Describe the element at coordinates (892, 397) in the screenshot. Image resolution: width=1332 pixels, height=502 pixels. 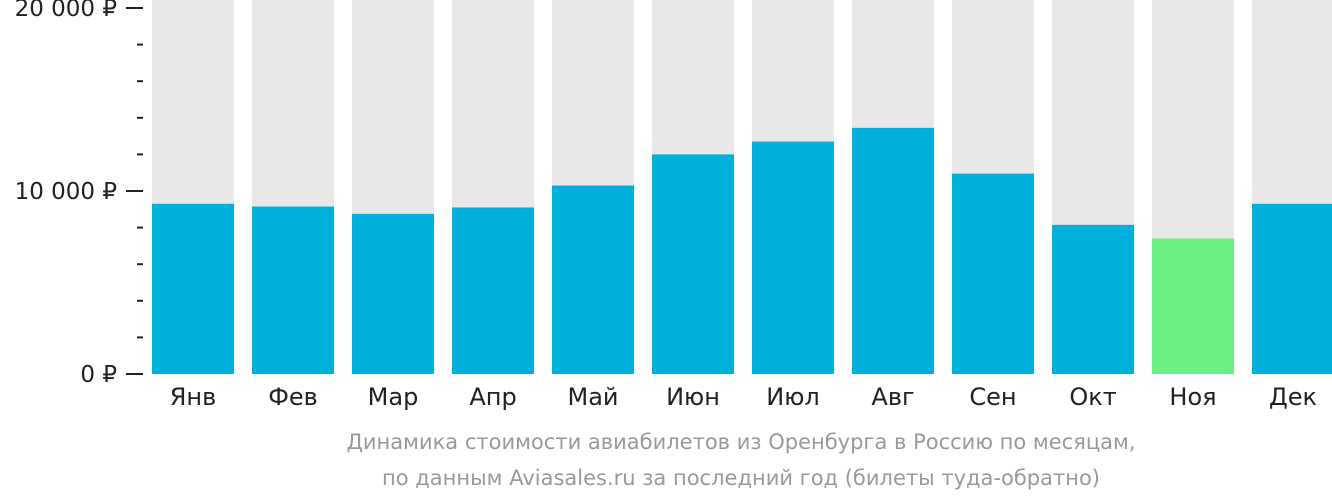
I see `x-tick-label: Авг` at that location.